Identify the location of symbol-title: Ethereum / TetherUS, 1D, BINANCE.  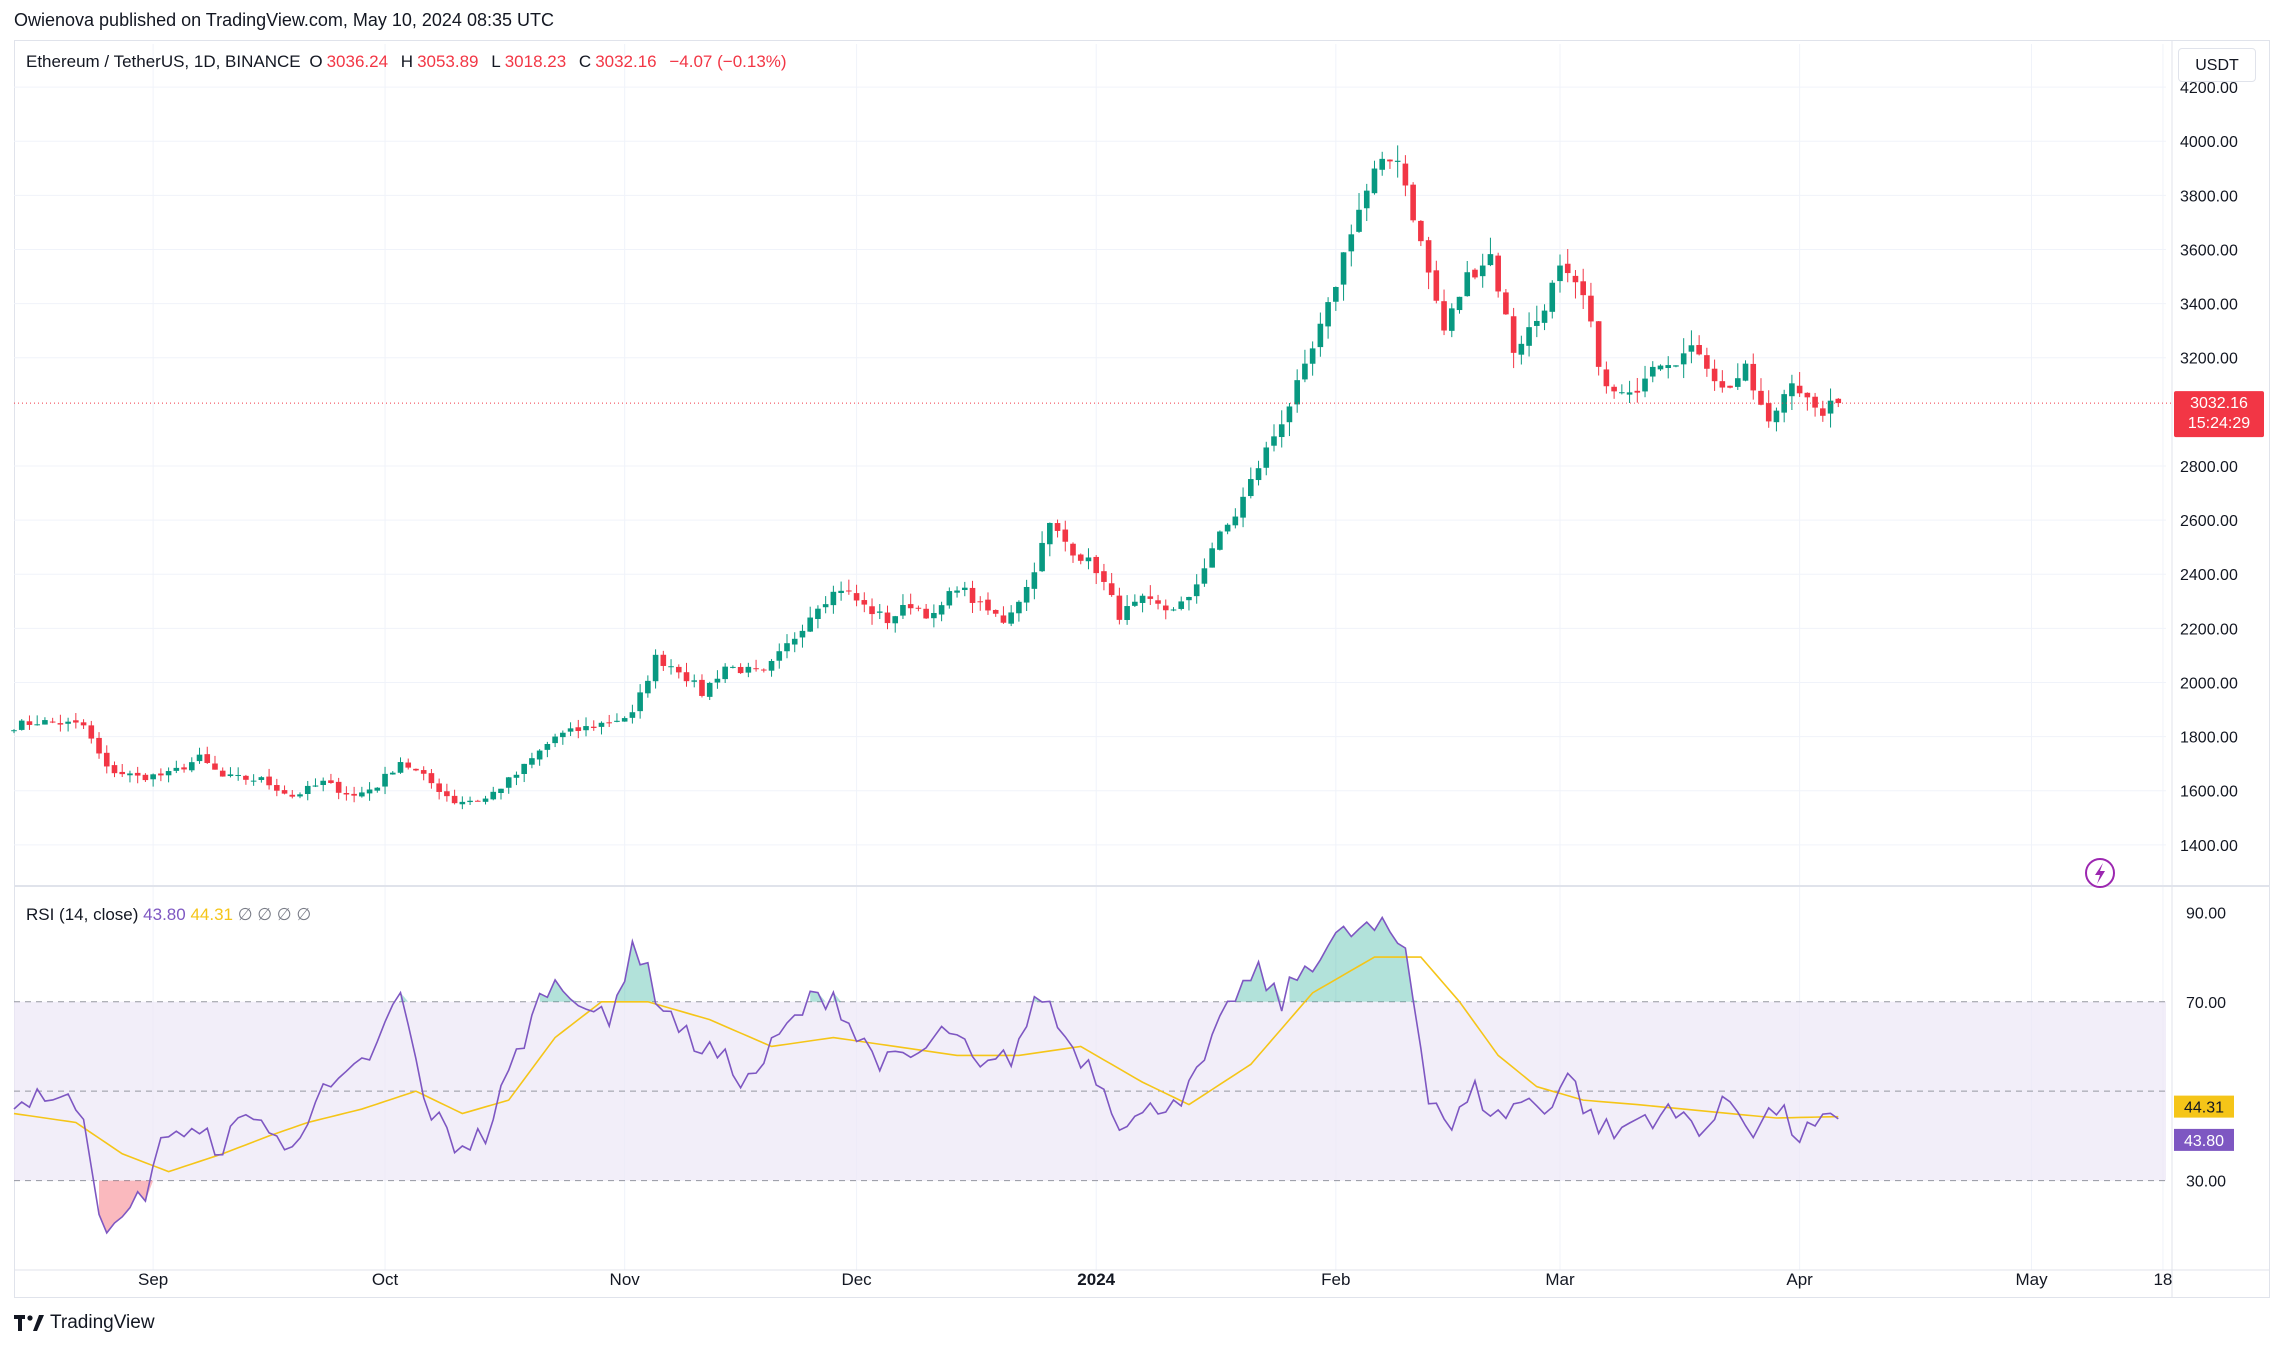
(163, 61).